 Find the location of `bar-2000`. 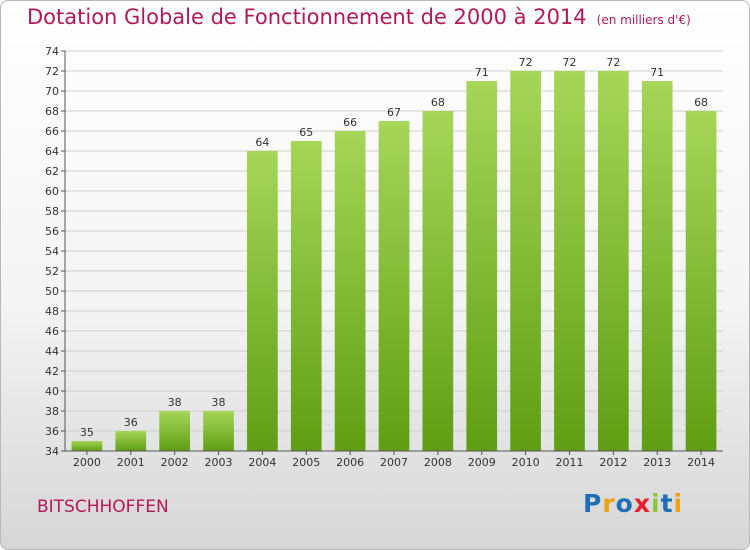

bar-2000 is located at coordinates (87, 446).